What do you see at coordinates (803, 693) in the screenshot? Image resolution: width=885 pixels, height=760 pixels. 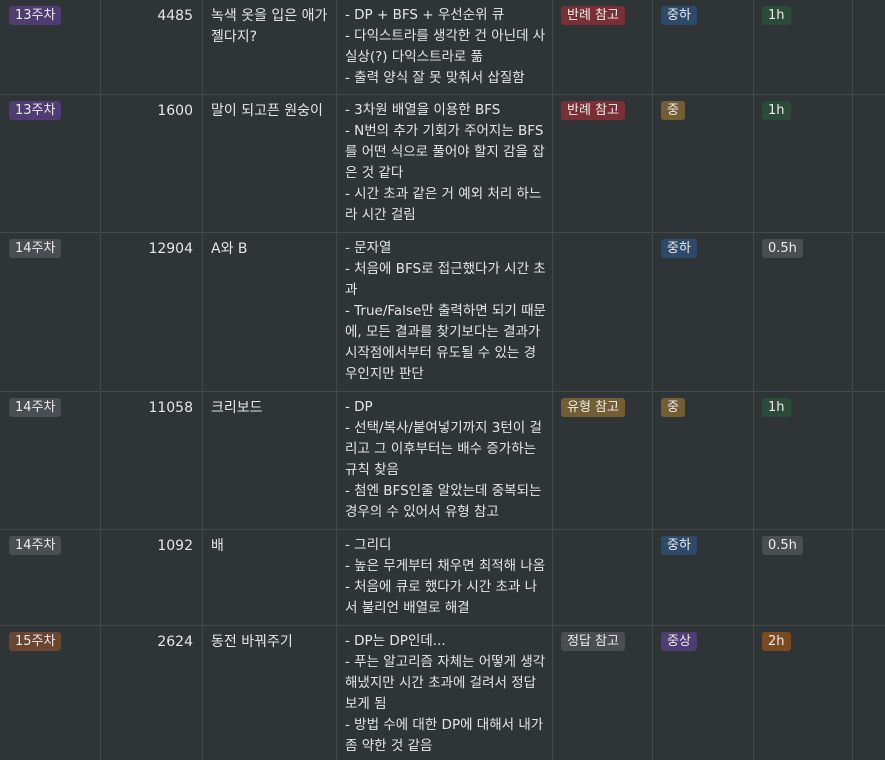 I see `time-cell: 2h` at bounding box center [803, 693].